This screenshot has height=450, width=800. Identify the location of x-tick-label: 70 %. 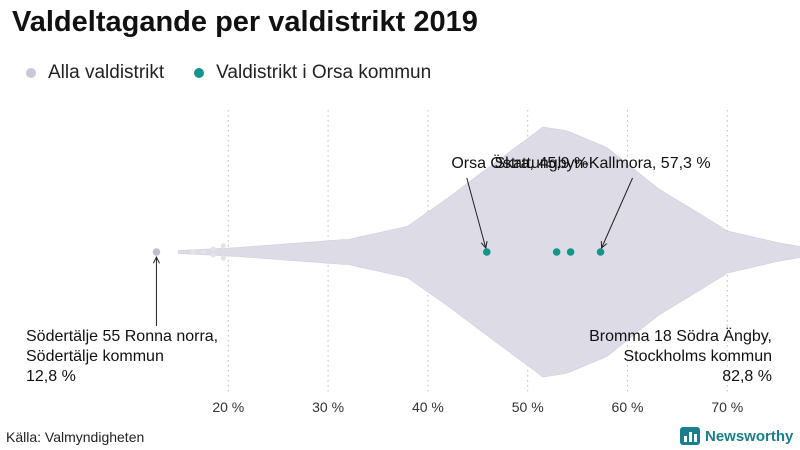
(727, 407).